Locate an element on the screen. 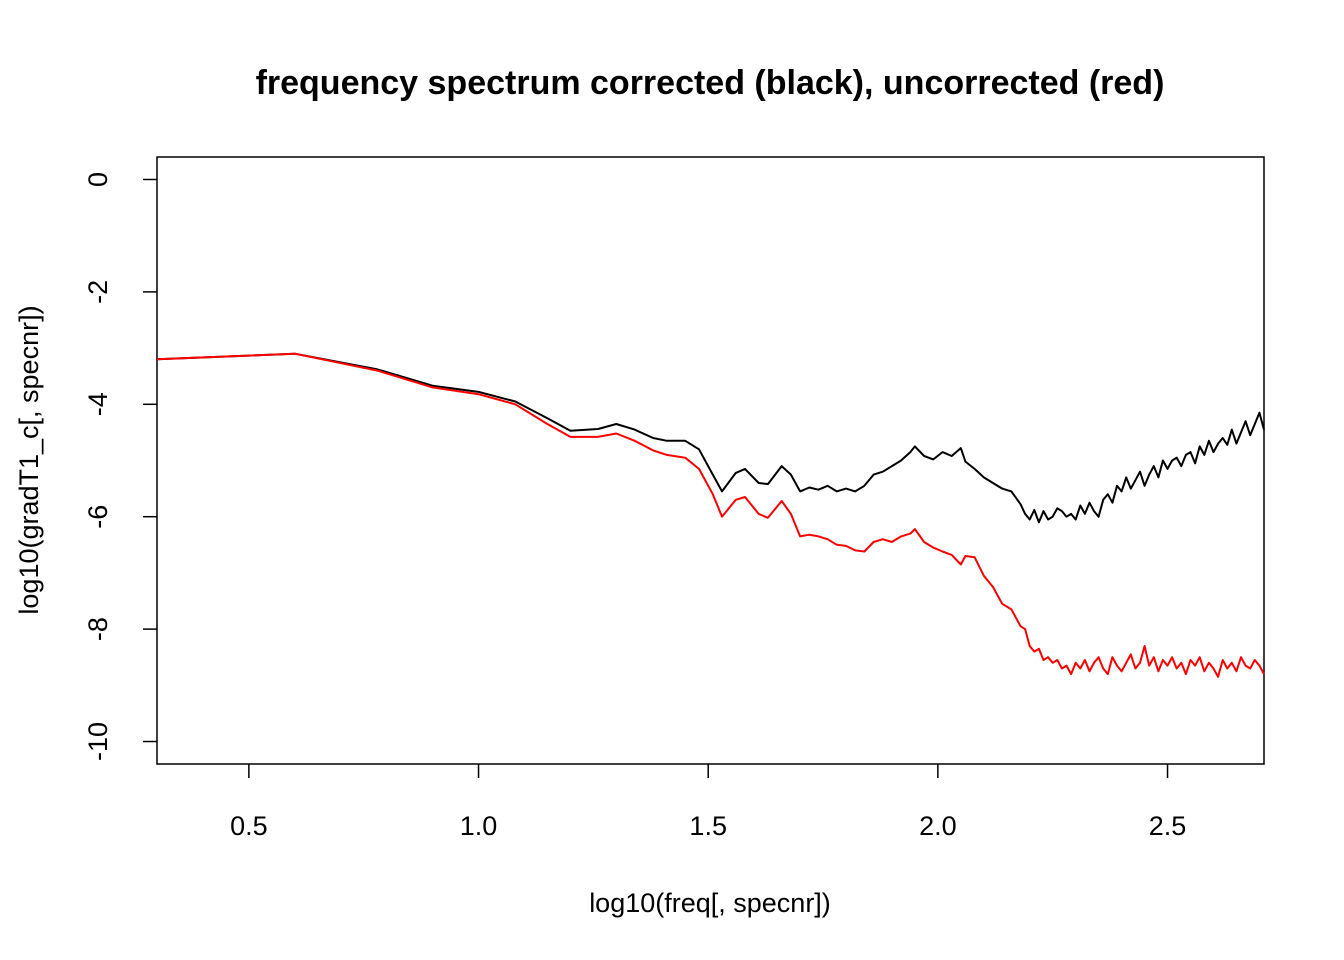  y-axis: 0 -2 -4 -6 -8 -10 is located at coordinates (120, 466).